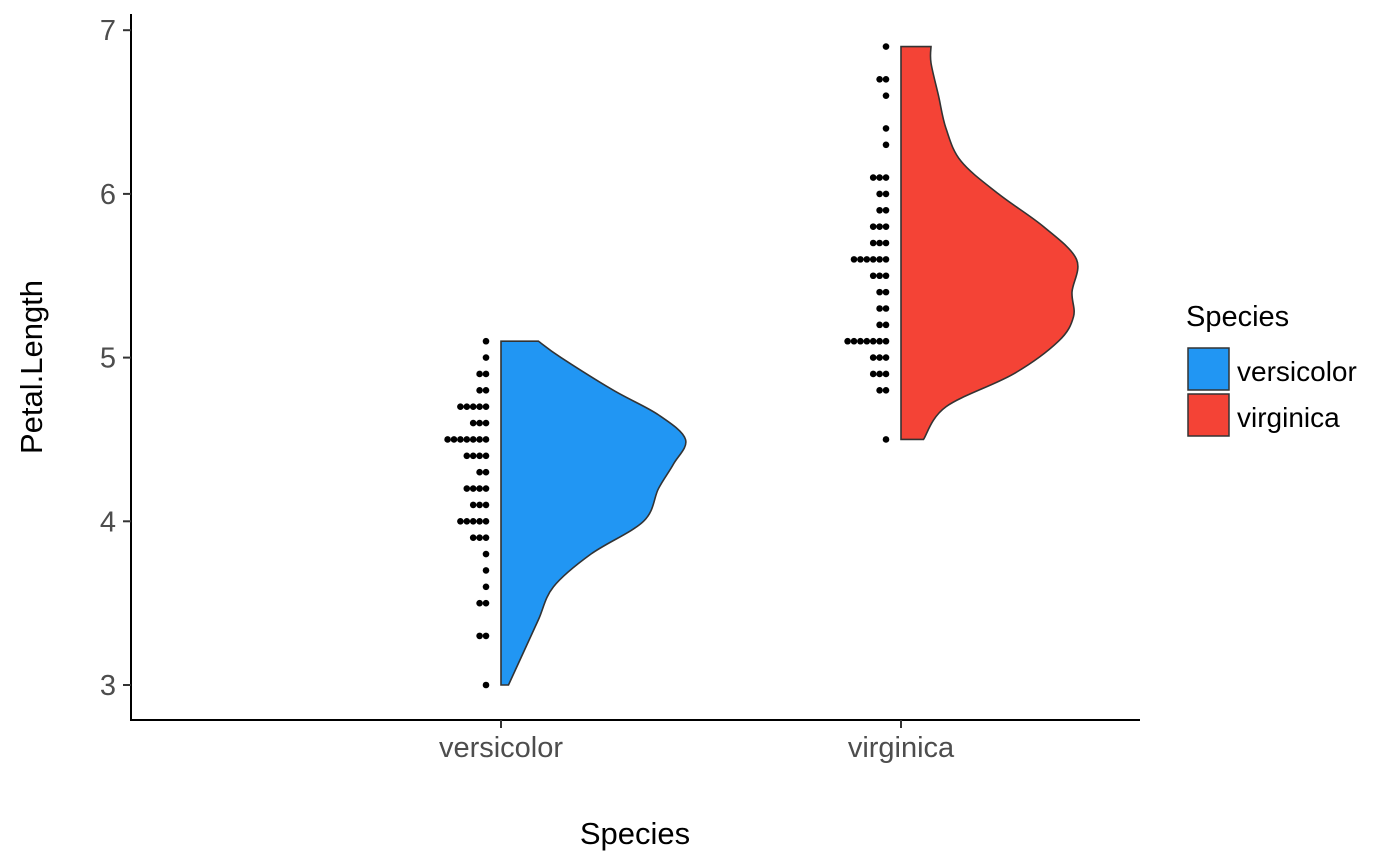  What do you see at coordinates (1208, 415) in the screenshot?
I see `legend-swatch-virginica` at bounding box center [1208, 415].